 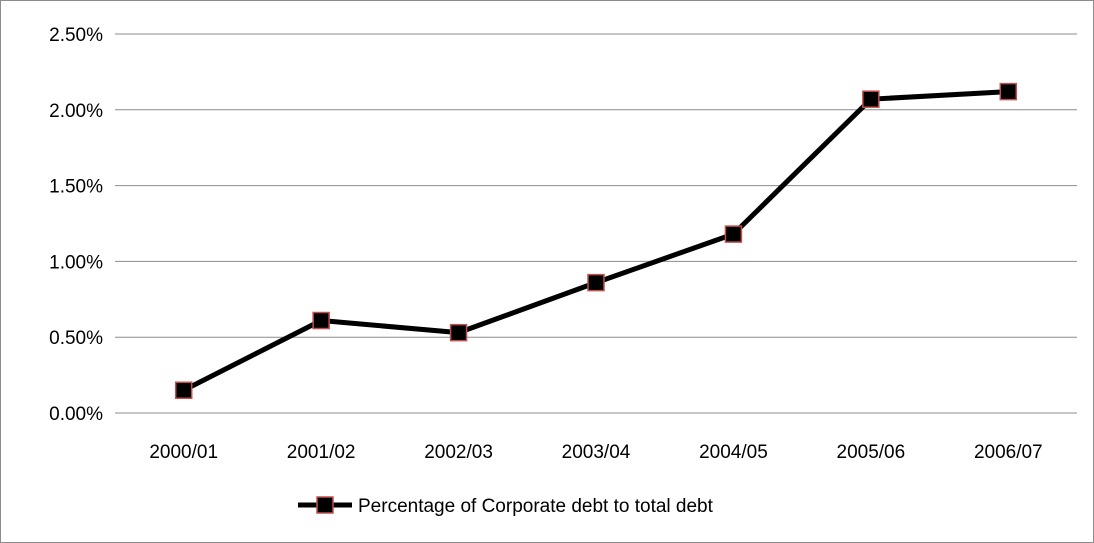 I want to click on x-tick-label: 2006/07, so click(x=1008, y=452).